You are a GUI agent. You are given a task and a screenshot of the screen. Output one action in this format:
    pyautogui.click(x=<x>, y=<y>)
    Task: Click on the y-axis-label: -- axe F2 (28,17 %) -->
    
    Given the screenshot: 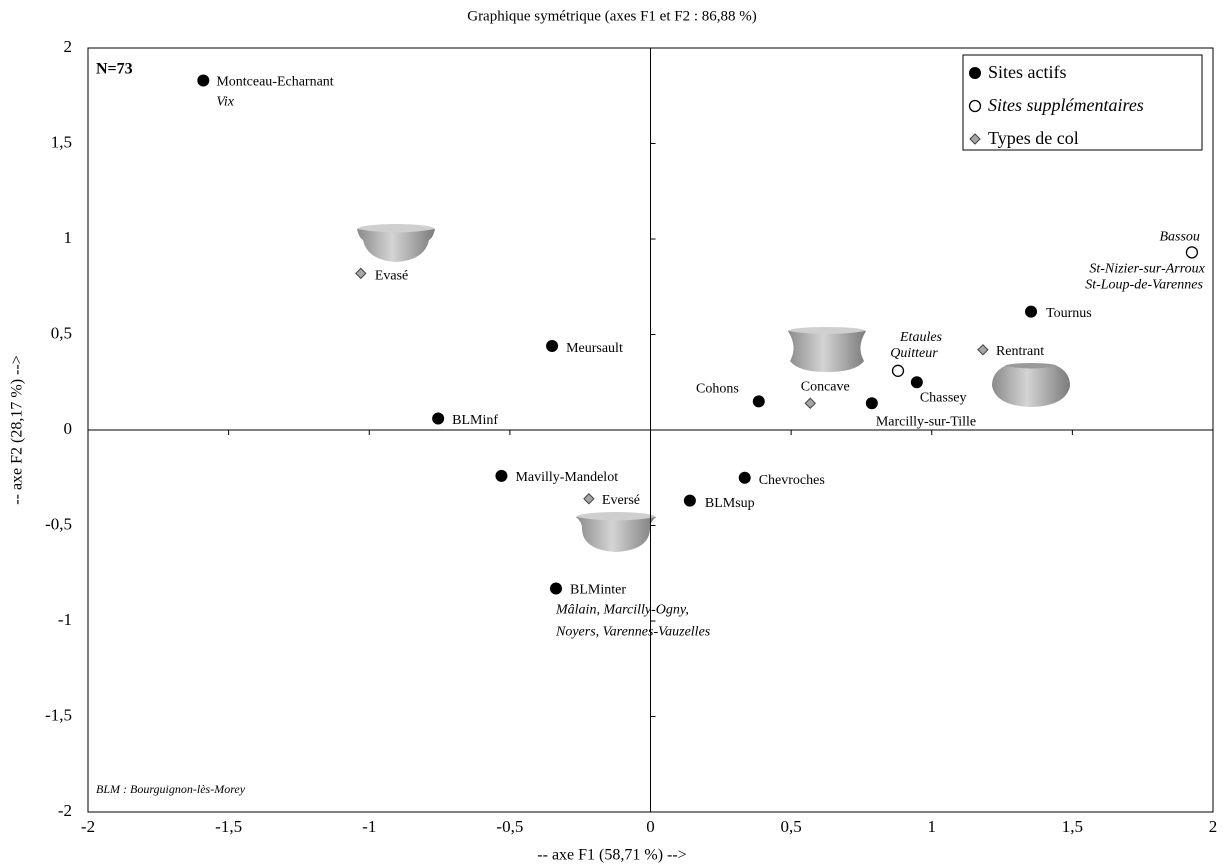 What is the action you would take?
    pyautogui.click(x=17, y=429)
    